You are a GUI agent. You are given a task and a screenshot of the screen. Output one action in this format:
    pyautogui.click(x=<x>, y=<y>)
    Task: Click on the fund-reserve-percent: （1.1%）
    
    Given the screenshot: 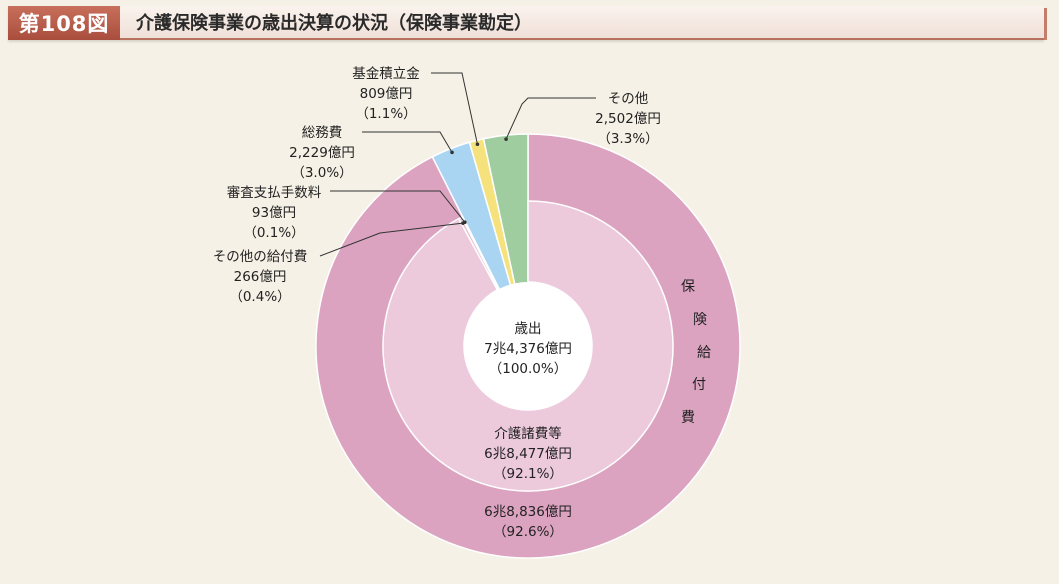 What is the action you would take?
    pyautogui.click(x=385, y=114)
    